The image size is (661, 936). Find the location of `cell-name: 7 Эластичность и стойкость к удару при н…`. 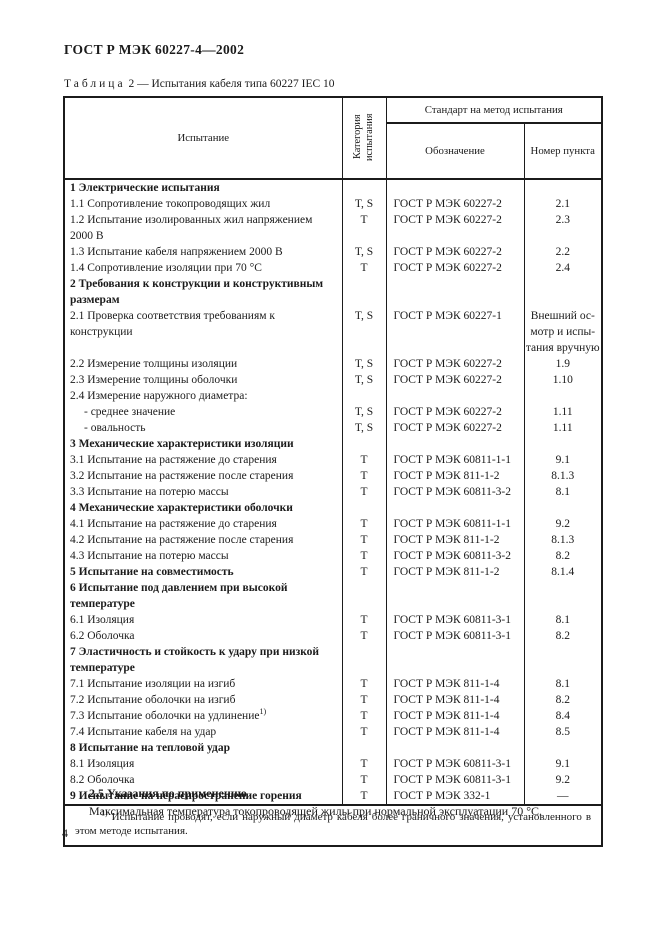

cell-name: 7 Эластичность и стойкость к удару при н… is located at coordinates (203, 660).